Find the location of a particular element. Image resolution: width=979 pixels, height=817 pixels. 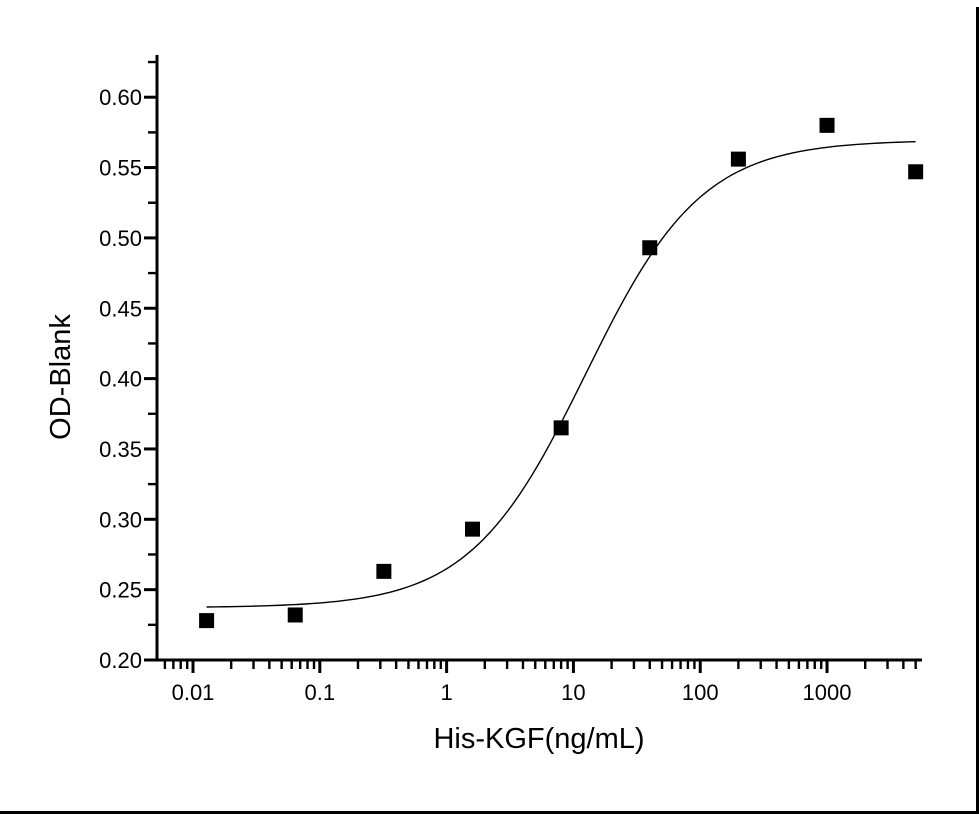

x-tick-label: 100 is located at coordinates (700, 692).